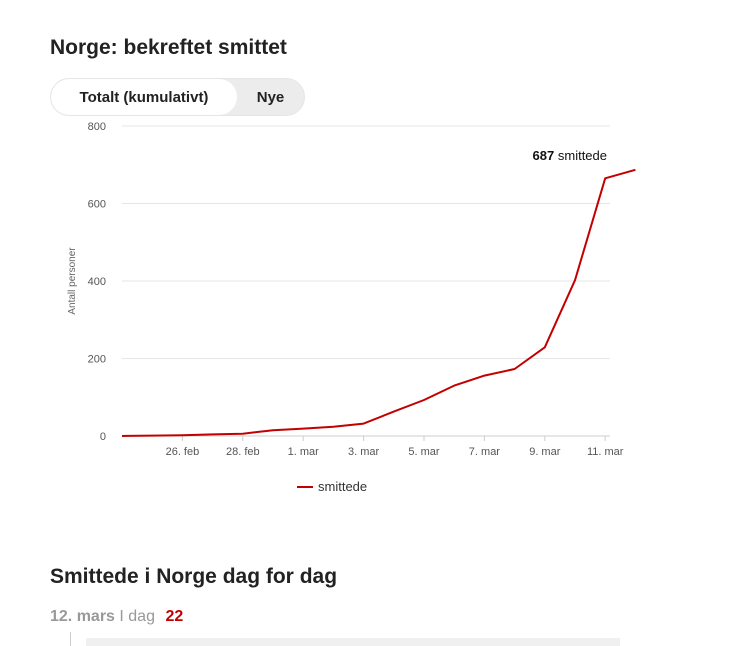  I want to click on y-tick-label: 200, so click(97, 360).